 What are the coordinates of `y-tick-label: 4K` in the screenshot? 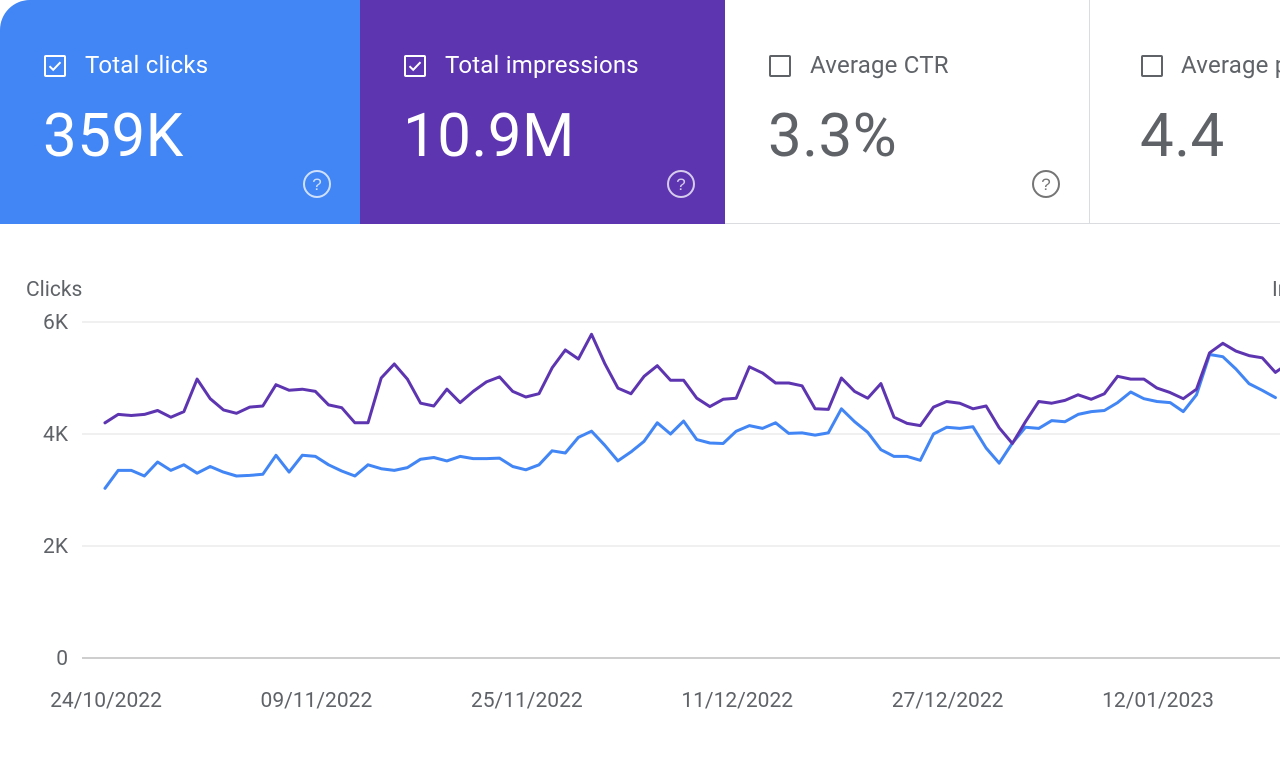 It's located at (56, 435).